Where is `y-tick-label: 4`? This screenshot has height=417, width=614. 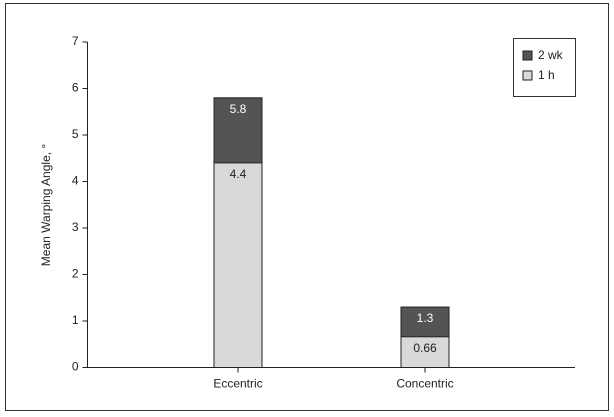
y-tick-label: 4 is located at coordinates (75, 181).